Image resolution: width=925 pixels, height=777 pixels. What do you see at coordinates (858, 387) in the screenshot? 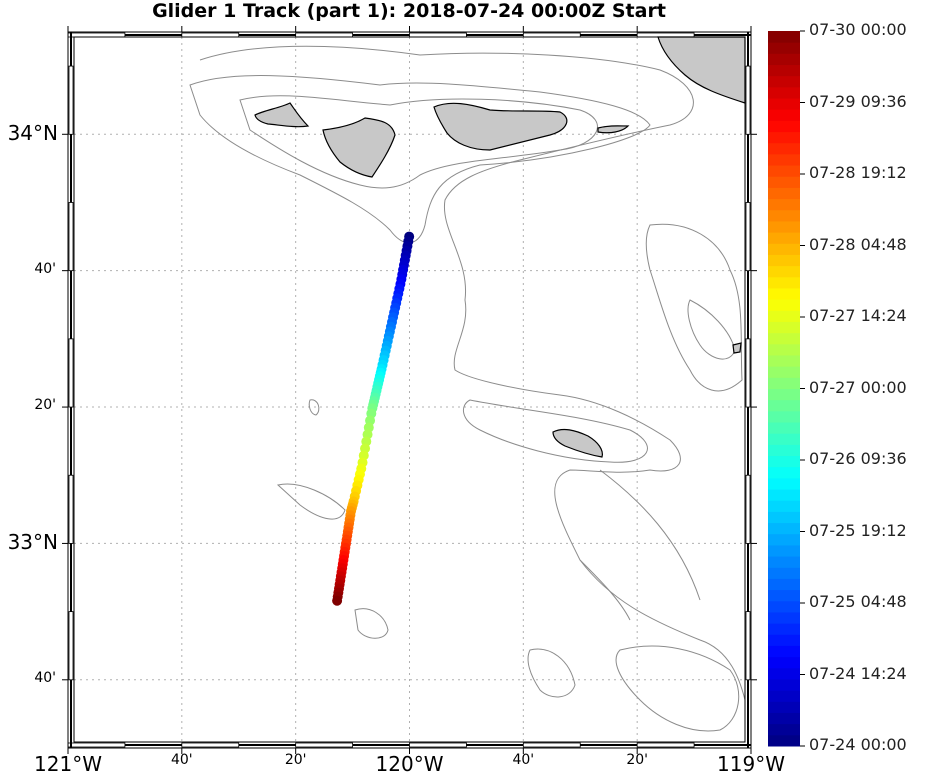
I see `colorbar-tick-label: 07-27 00:00` at bounding box center [858, 387].